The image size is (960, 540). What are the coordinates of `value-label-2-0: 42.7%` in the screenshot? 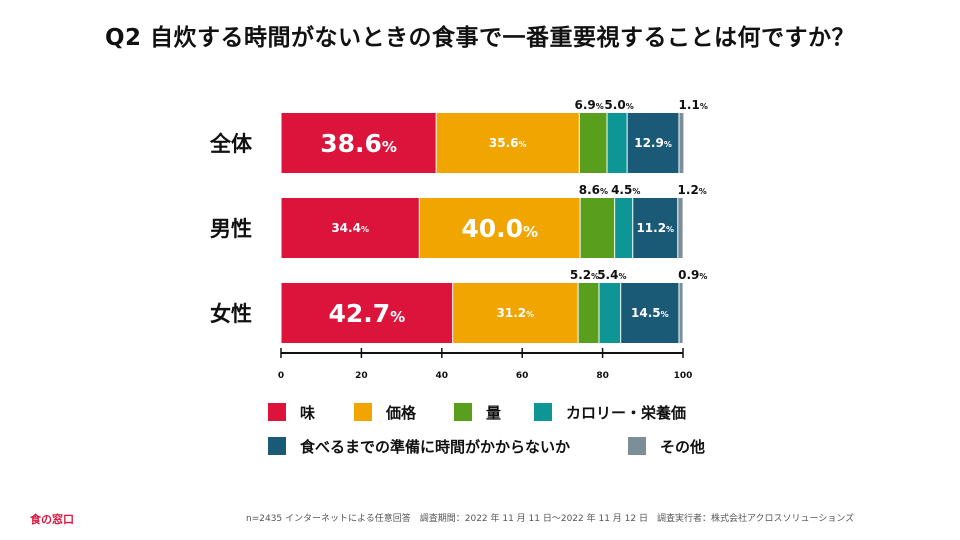 It's located at (366, 313).